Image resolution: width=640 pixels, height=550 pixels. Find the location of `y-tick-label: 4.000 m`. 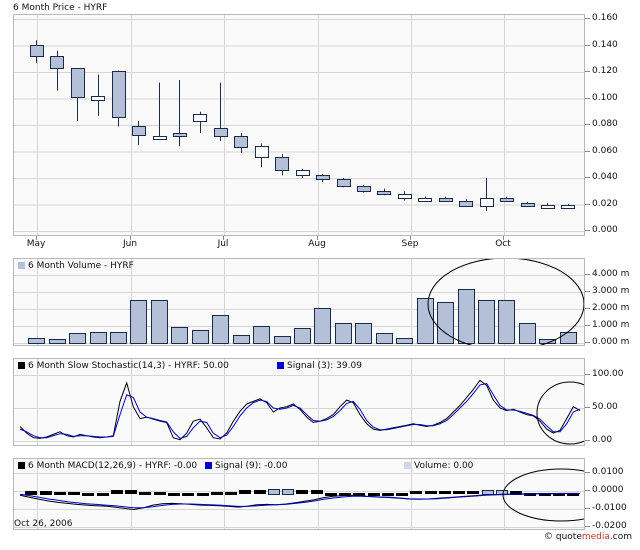

y-tick-label: 4.000 m is located at coordinates (611, 274).